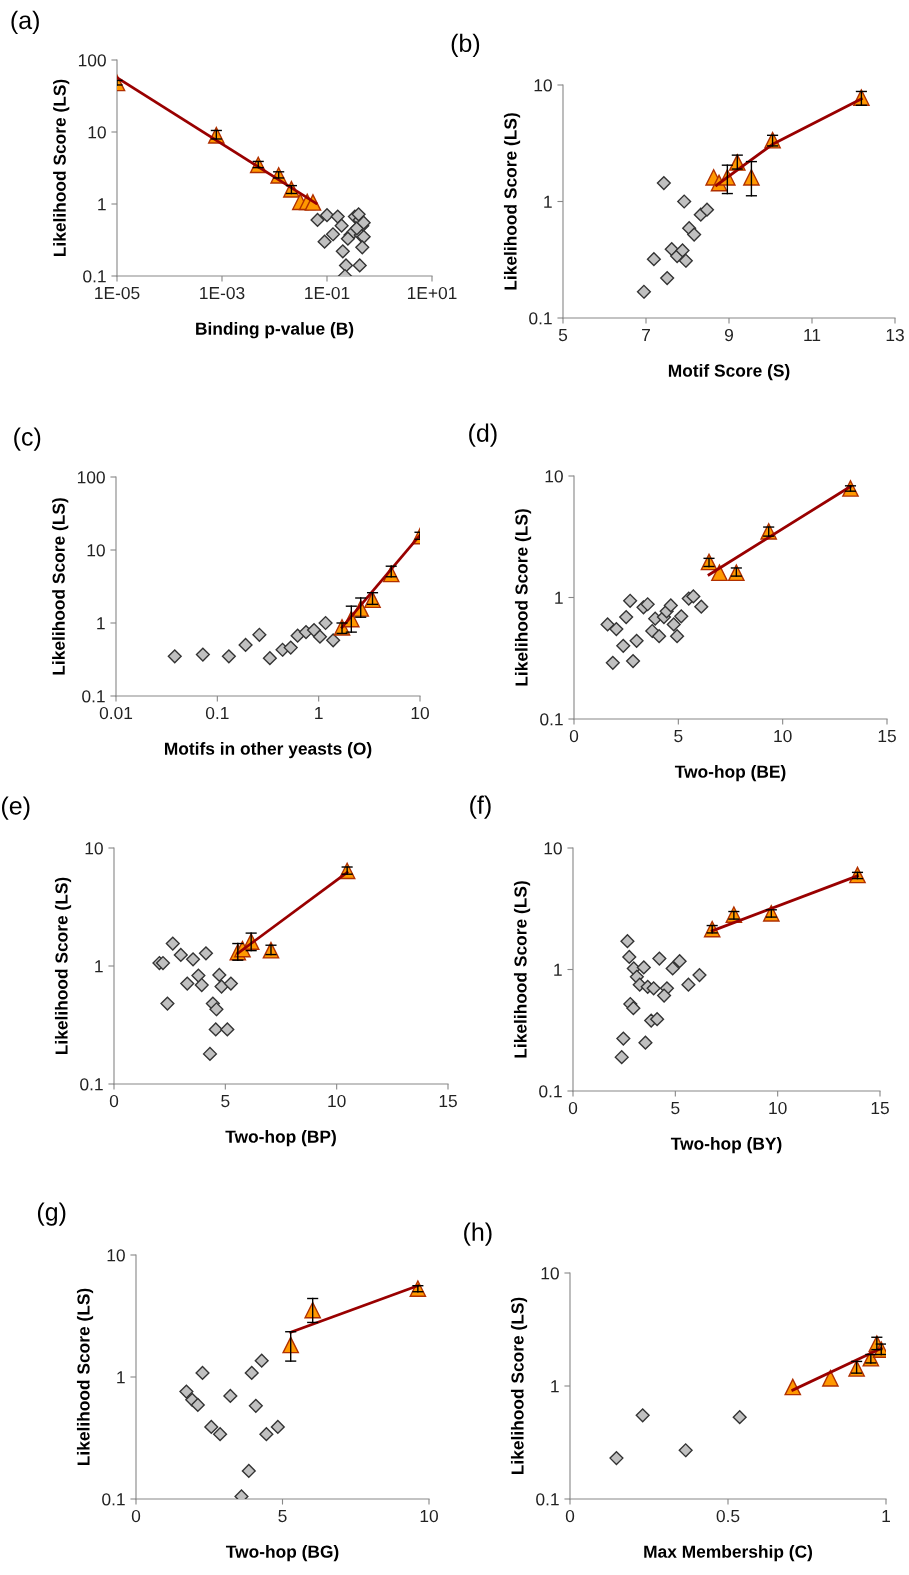 The image size is (909, 1575). What do you see at coordinates (480, 807) in the screenshot?
I see `chart-title: (f)` at bounding box center [480, 807].